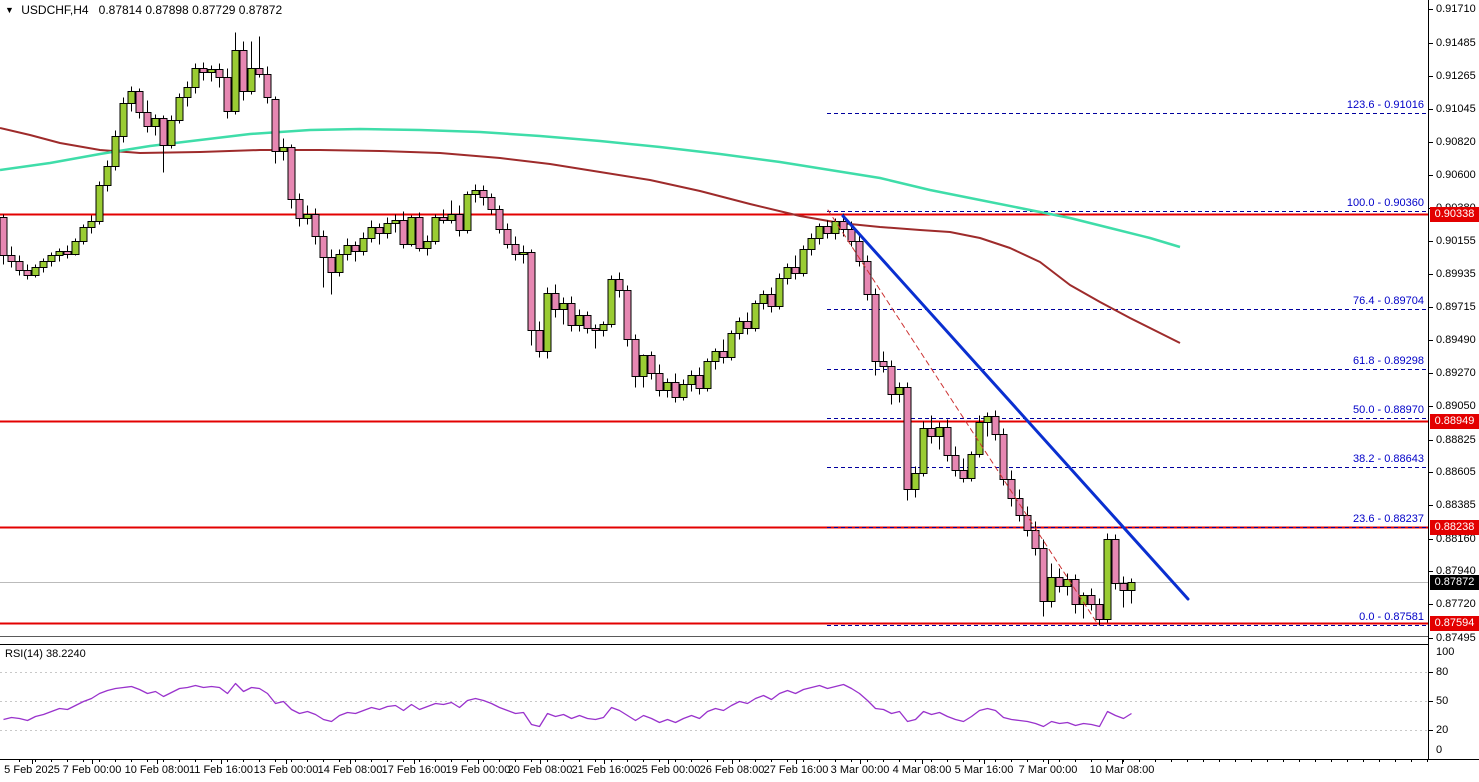 This screenshot has width=1479, height=782. What do you see at coordinates (1456, 240) in the screenshot?
I see `price-axis-label: 0.90155` at bounding box center [1456, 240].